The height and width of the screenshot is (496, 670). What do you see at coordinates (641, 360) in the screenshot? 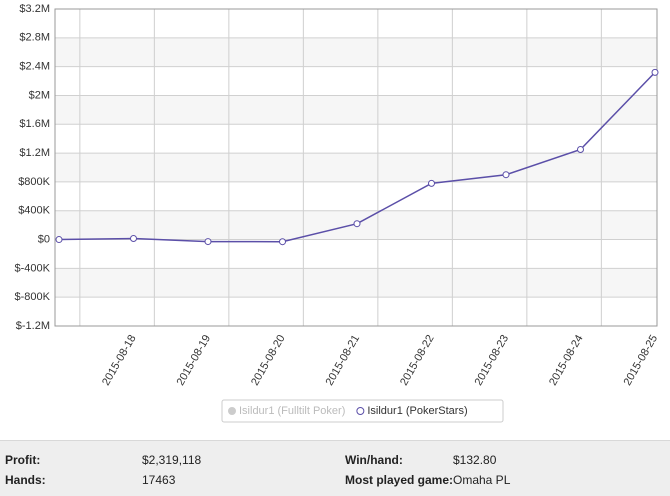
I see `x-tick-label: 2015-08-25` at bounding box center [641, 360].